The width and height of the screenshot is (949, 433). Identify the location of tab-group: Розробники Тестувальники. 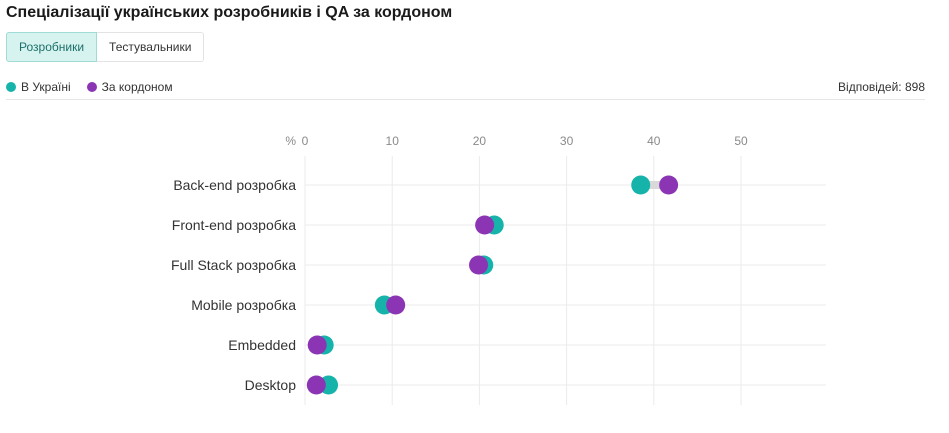
(105, 47).